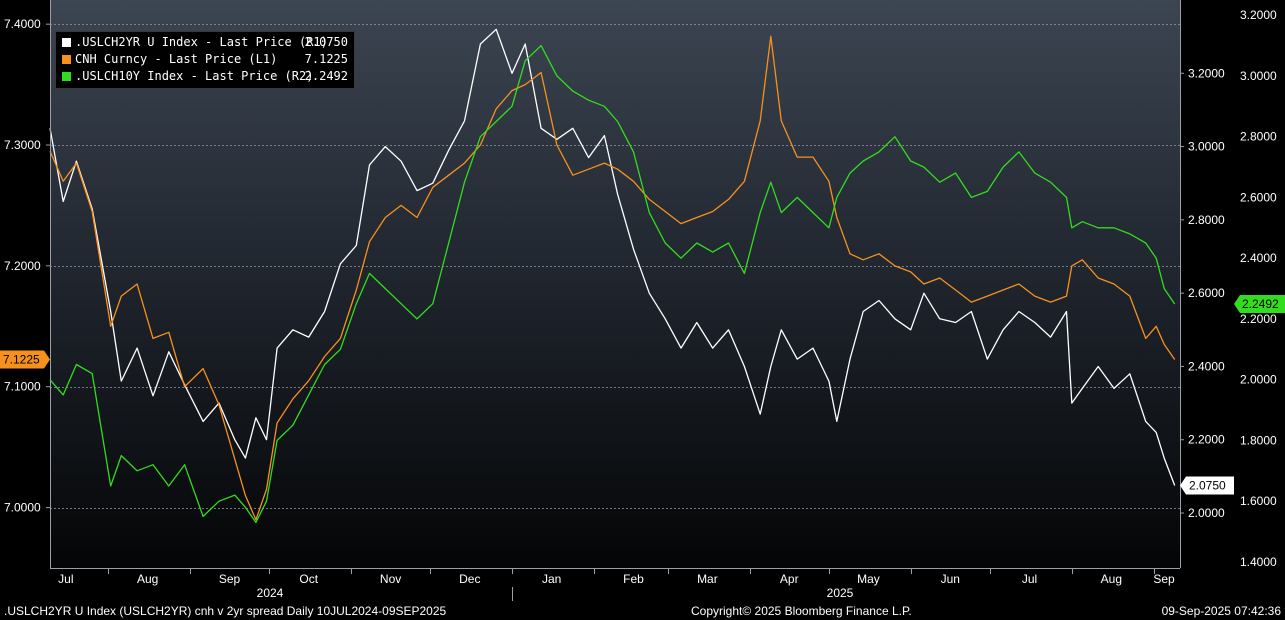  What do you see at coordinates (1206, 513) in the screenshot?
I see `r1-tick-label: 2.0000` at bounding box center [1206, 513].